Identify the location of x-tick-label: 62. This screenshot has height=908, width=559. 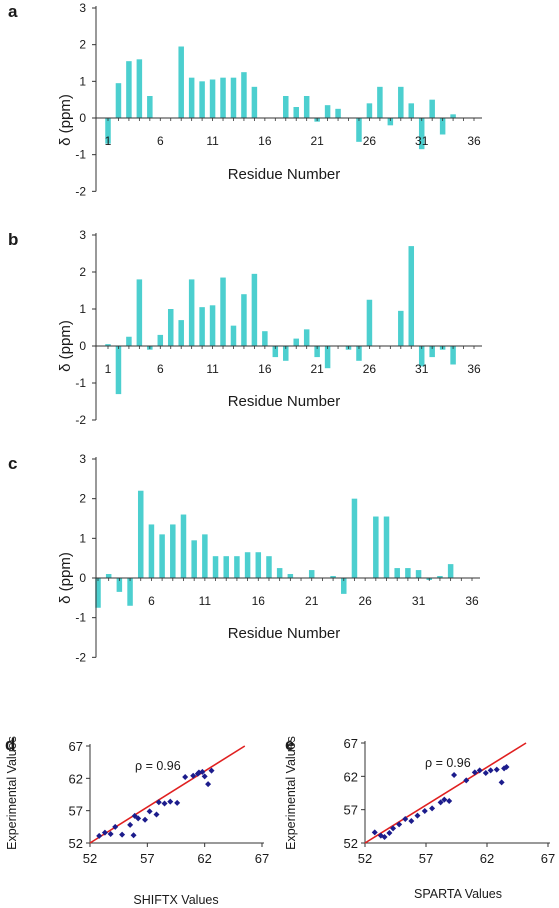
(204, 858).